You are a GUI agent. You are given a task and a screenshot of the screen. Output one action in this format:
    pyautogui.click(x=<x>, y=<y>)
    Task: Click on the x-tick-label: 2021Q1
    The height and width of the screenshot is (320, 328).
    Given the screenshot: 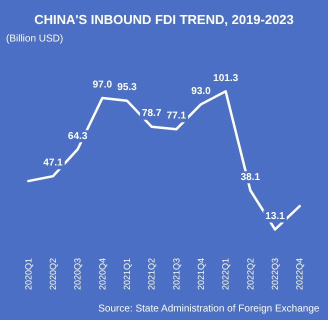 What is the action you would take?
    pyautogui.click(x=127, y=274)
    